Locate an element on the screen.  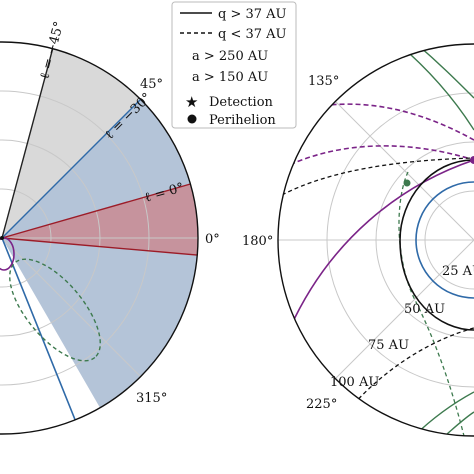
left-angle-label-45: 45° is located at coordinates (151, 84).